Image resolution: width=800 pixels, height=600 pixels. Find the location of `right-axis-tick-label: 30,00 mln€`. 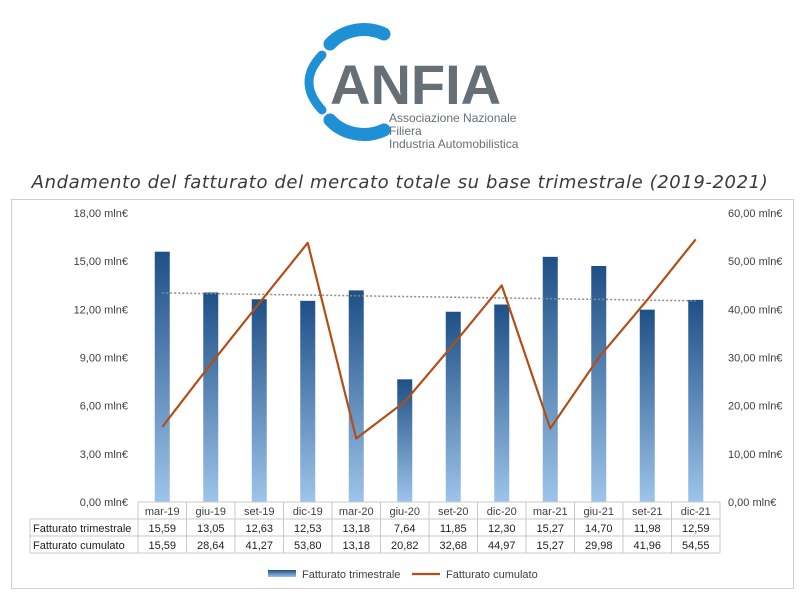

right-axis-tick-label: 30,00 mln€ is located at coordinates (755, 359).